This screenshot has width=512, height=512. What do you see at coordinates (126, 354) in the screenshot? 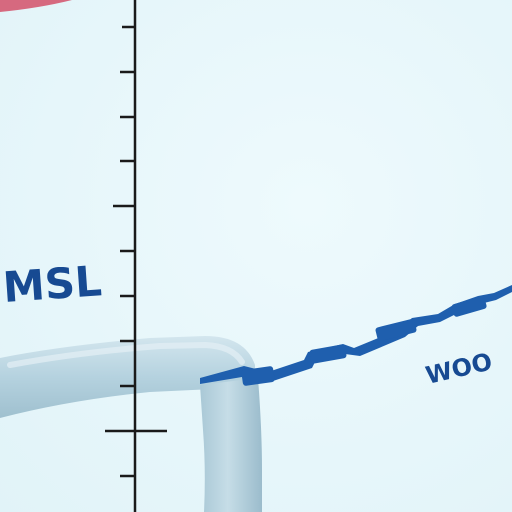
I see `pipe-highlight` at bounding box center [126, 354].